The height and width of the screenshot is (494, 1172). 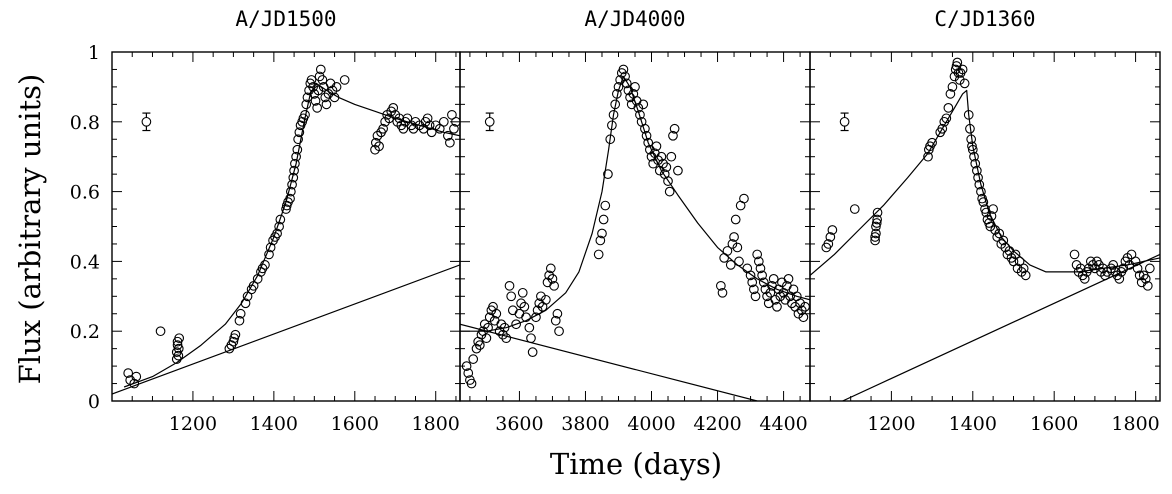 What do you see at coordinates (285, 19) in the screenshot?
I see `panel-title: A/JD1500` at bounding box center [285, 19].